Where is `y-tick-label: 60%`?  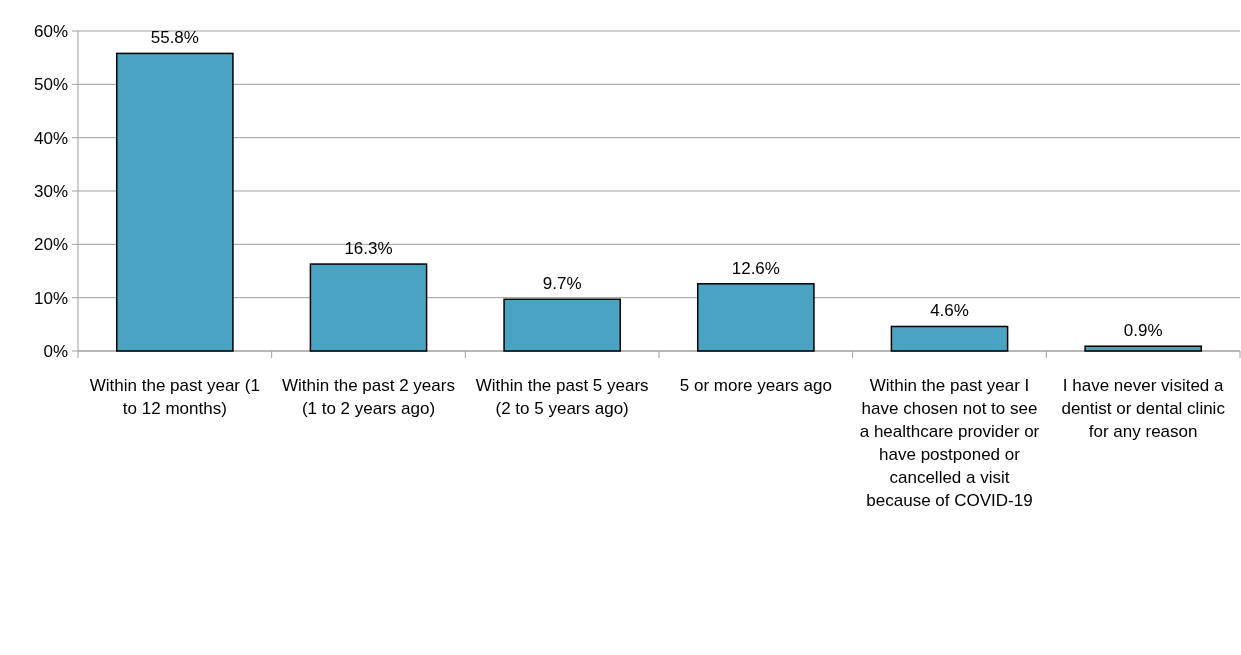
y-tick-label: 60% is located at coordinates (50, 31).